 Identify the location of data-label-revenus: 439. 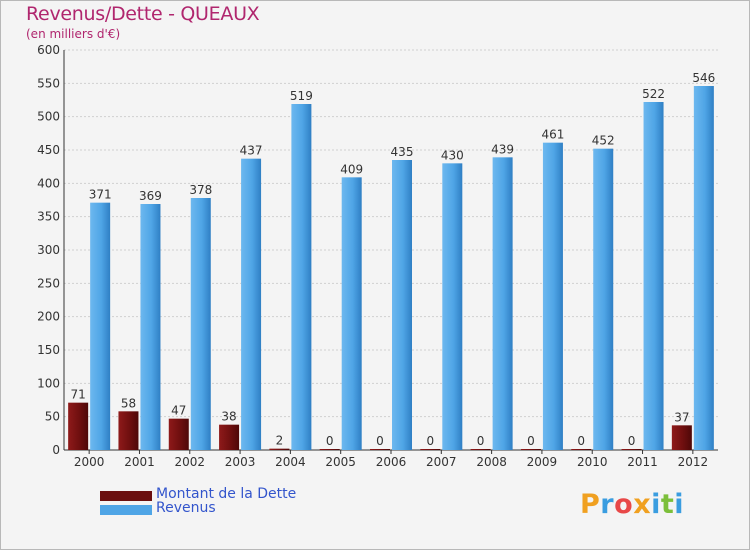
(502, 149).